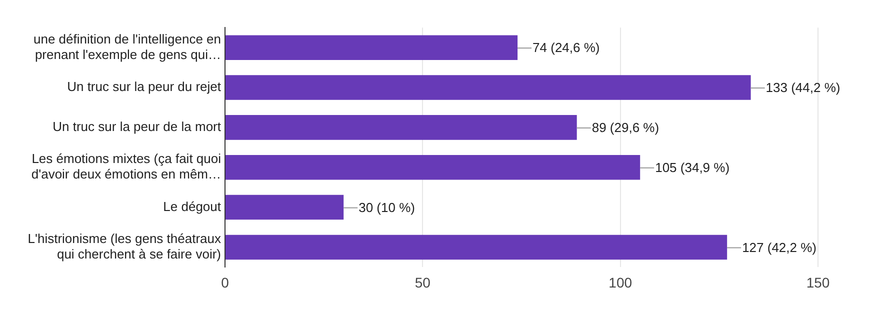 This screenshot has width=884, height=312. What do you see at coordinates (566, 48) in the screenshot?
I see `data-label: 74 (24,6 %)` at bounding box center [566, 48].